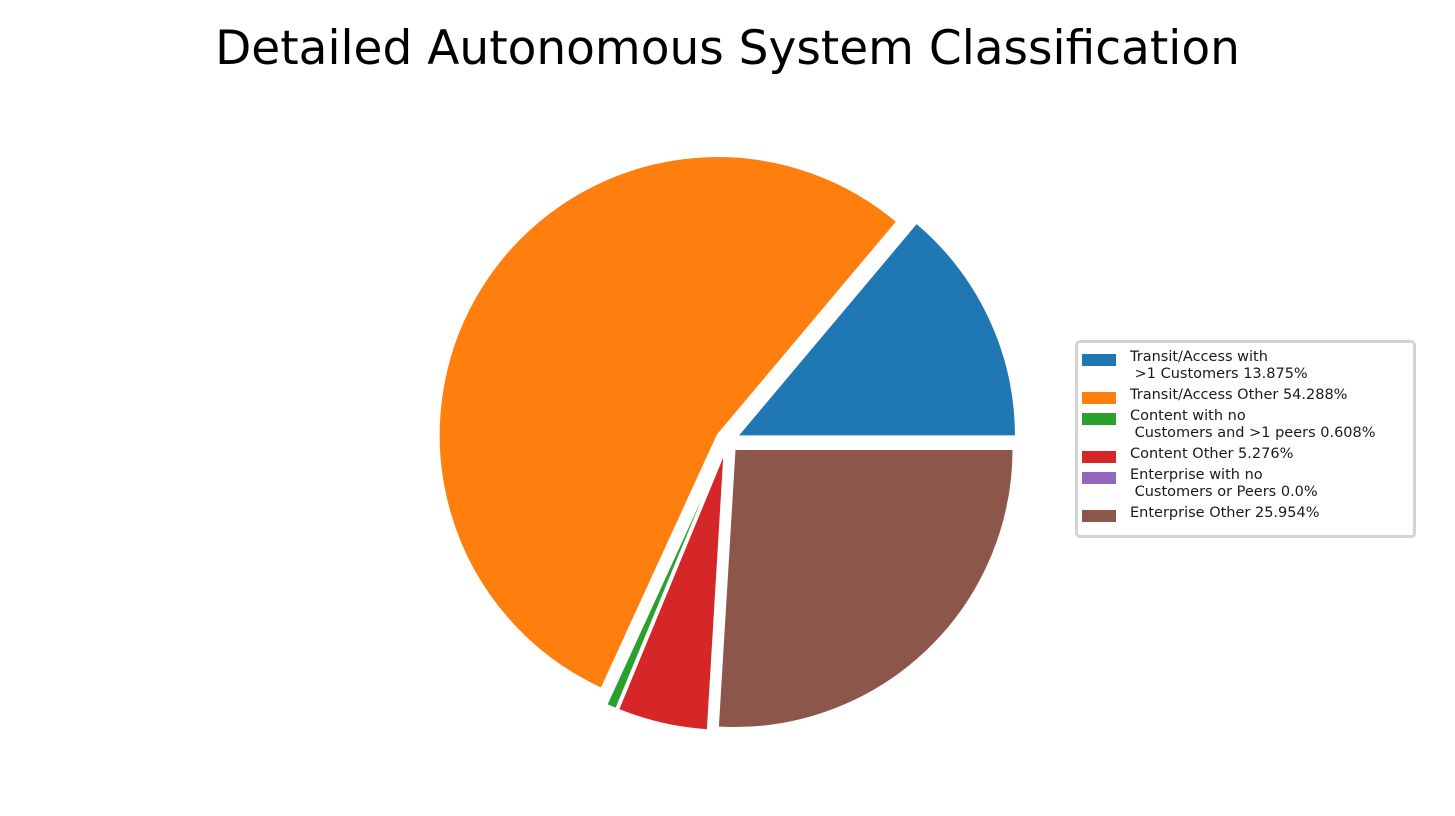 Image resolution: width=1455 pixels, height=816 pixels. Describe the element at coordinates (1212, 454) in the screenshot. I see `legend-label: Content Other 5.276%` at that location.